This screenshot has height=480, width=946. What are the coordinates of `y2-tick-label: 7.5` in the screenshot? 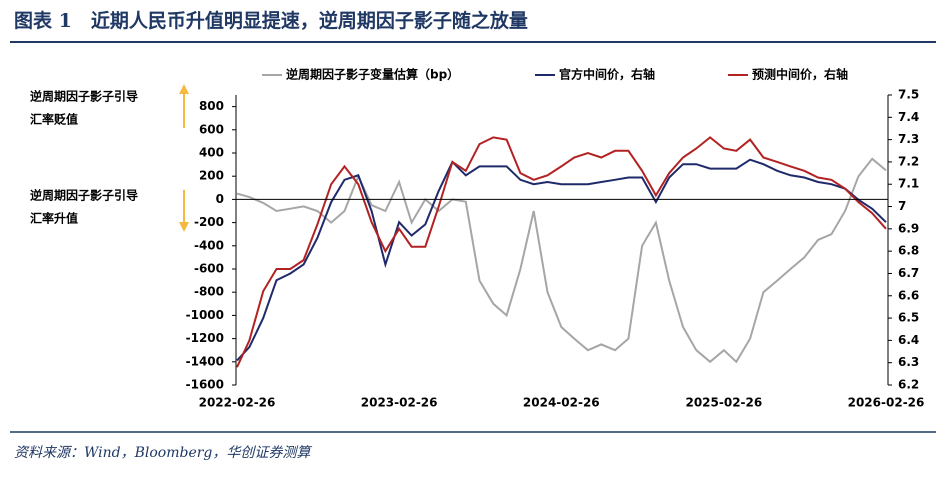 It's located at (908, 95).